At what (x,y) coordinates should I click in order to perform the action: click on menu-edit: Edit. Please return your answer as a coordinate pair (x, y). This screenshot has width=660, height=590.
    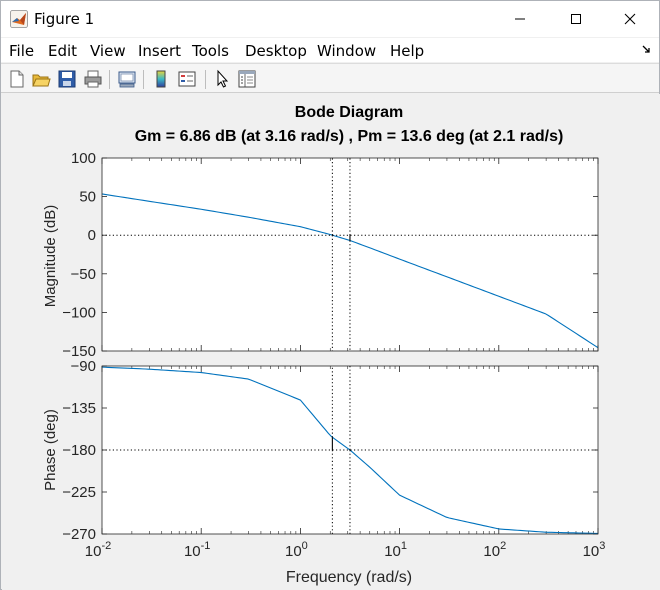
    Looking at the image, I should click on (63, 51).